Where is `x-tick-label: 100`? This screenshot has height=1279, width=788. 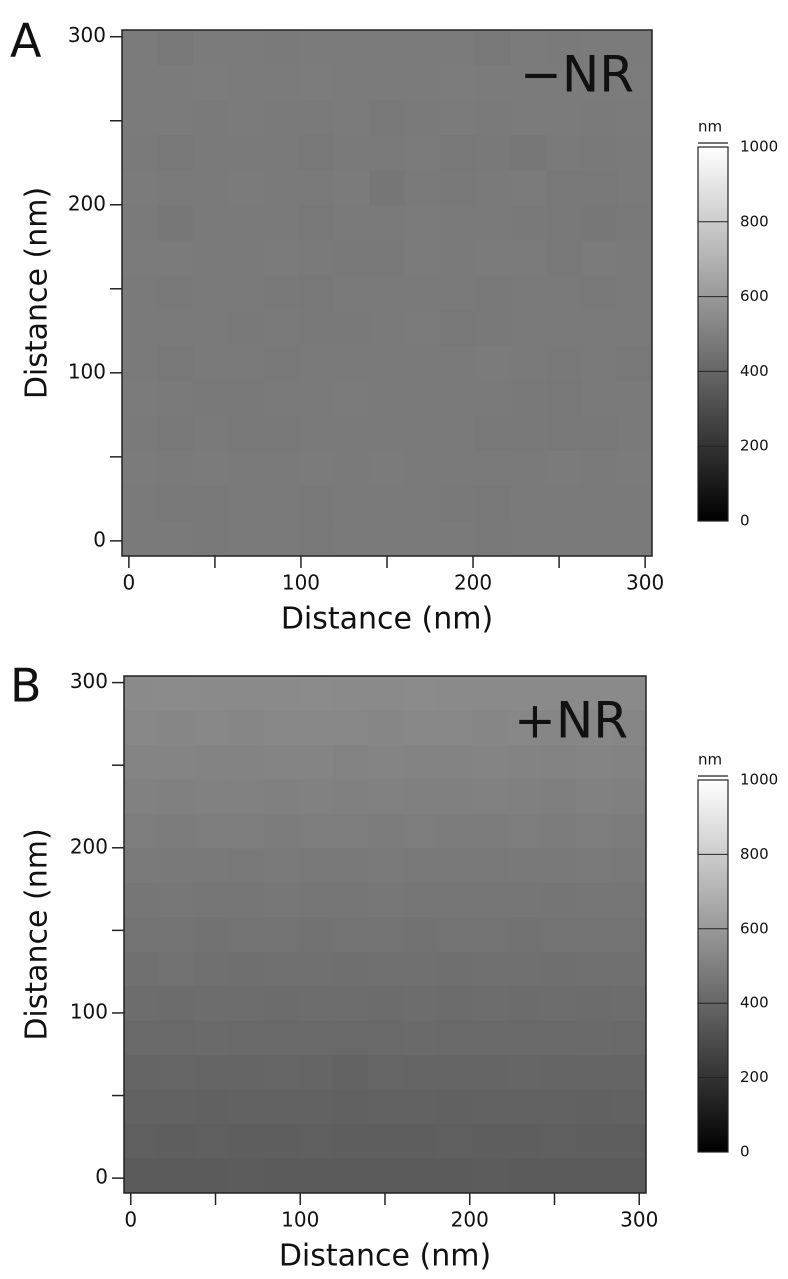
x-tick-label: 100 is located at coordinates (300, 1220).